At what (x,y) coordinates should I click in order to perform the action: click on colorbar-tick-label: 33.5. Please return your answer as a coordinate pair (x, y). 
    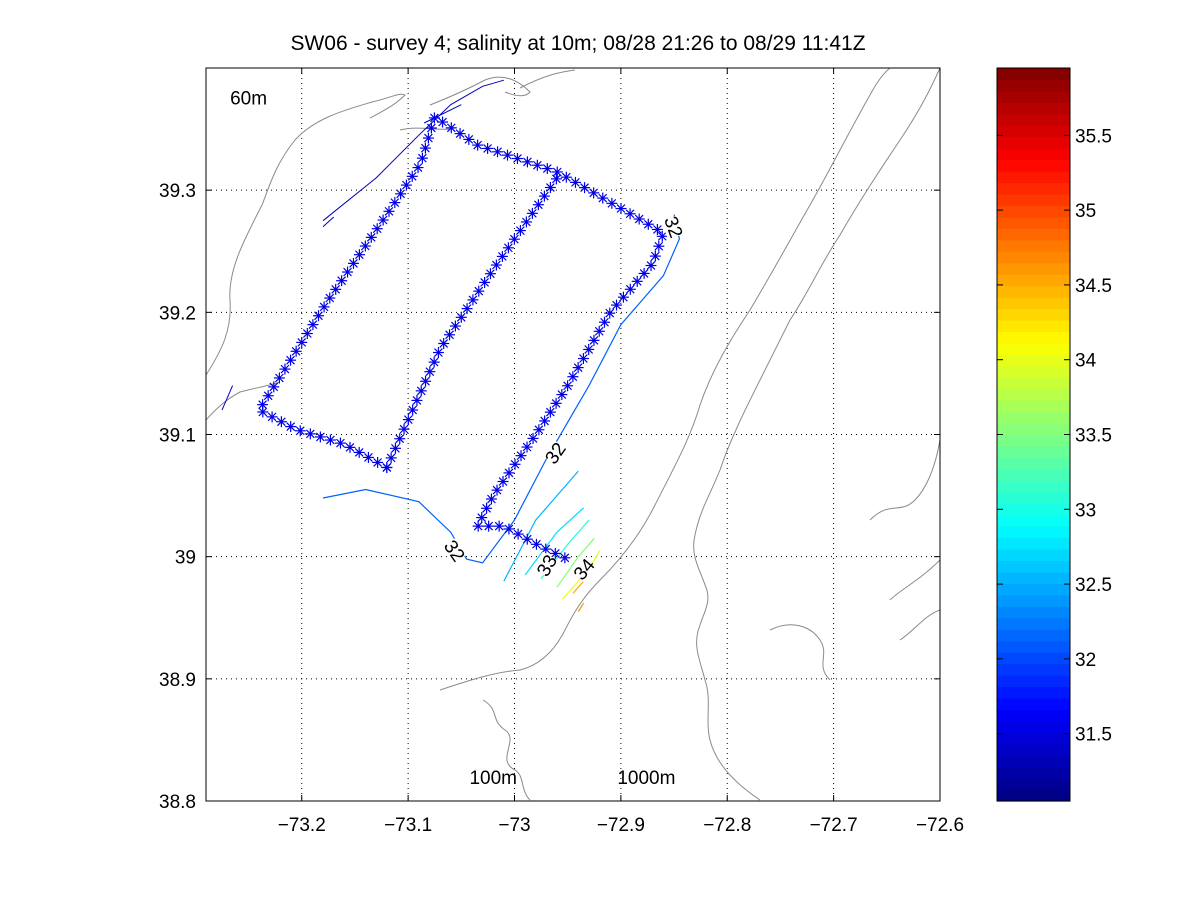
    Looking at the image, I should click on (1093, 436).